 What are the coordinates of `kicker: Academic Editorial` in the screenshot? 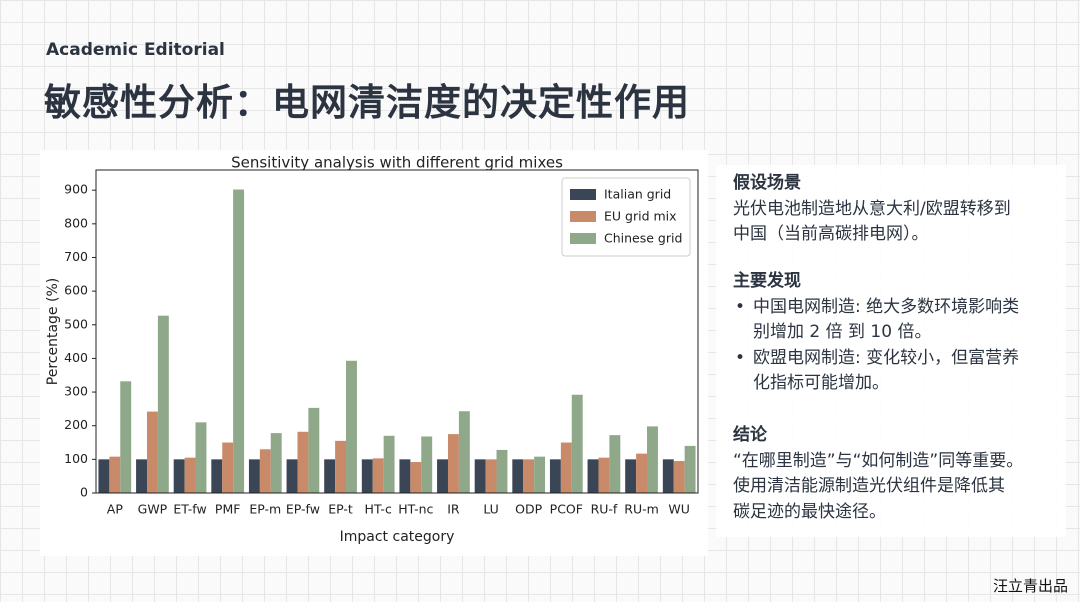 It's located at (135, 50).